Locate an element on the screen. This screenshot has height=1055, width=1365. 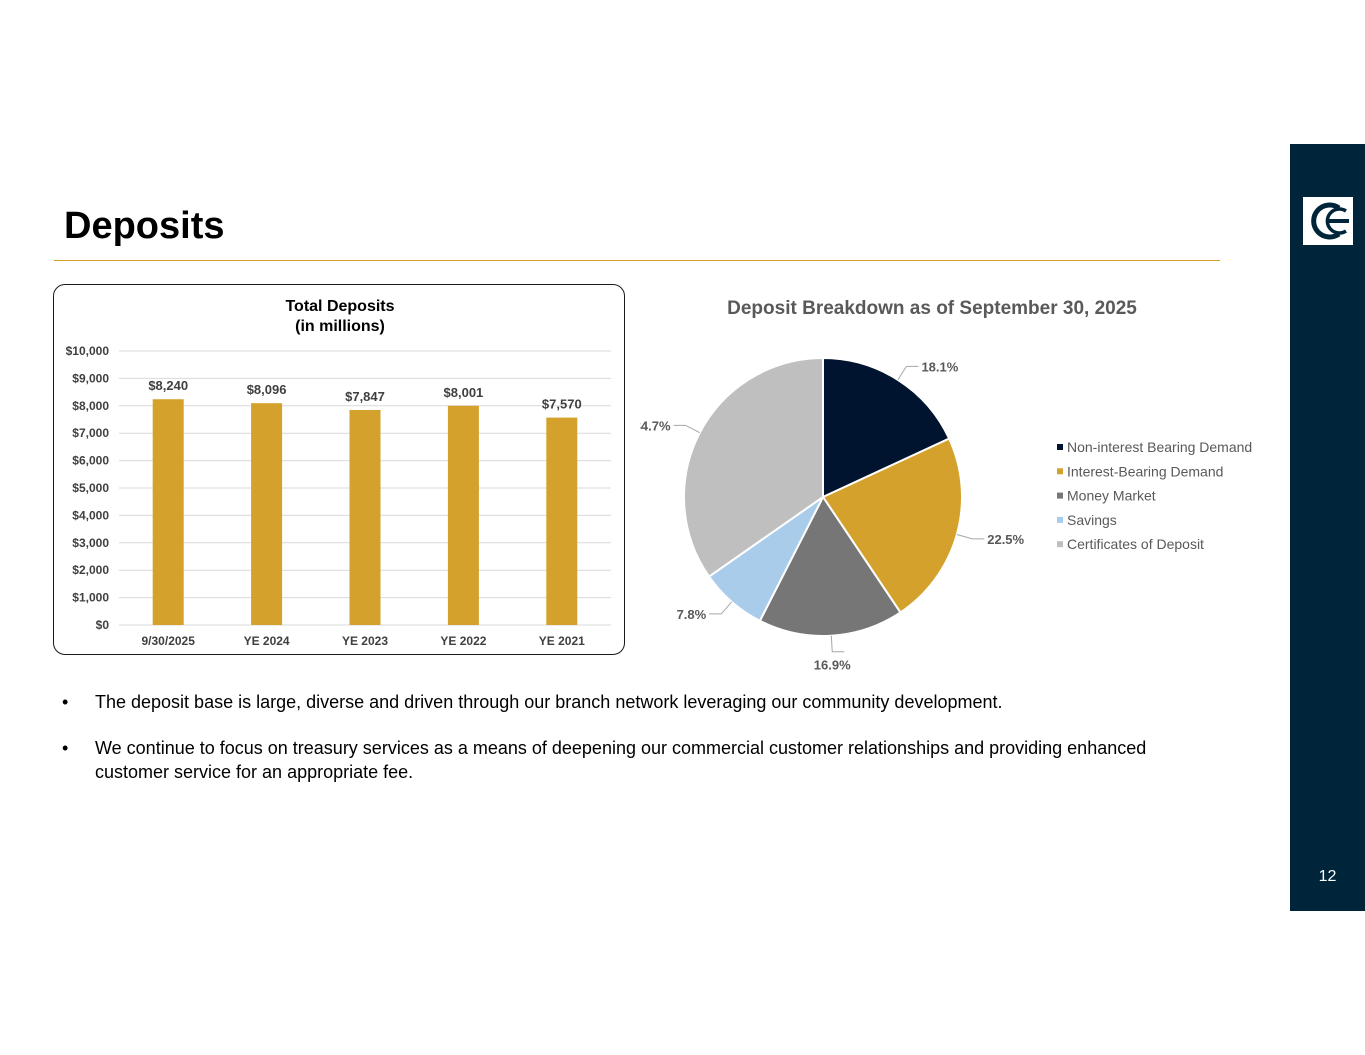
y-tick-label: $5,000 is located at coordinates (90, 488).